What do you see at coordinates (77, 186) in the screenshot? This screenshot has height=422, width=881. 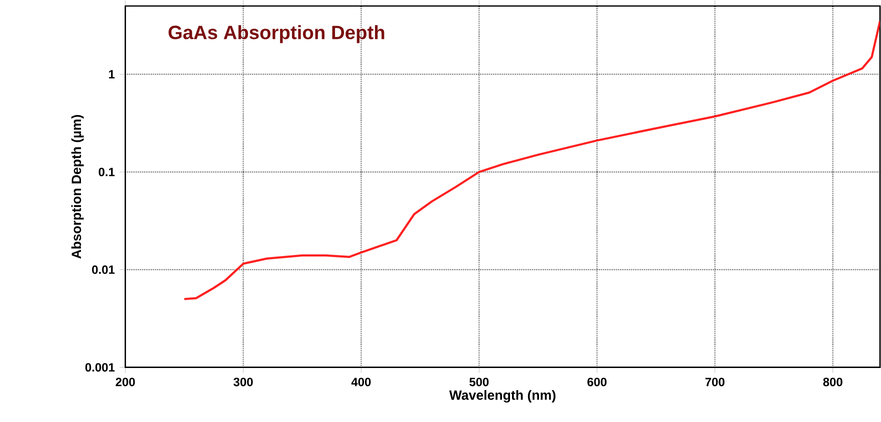 I see `y-axis-title: Absorption Depth (µm)` at bounding box center [77, 186].